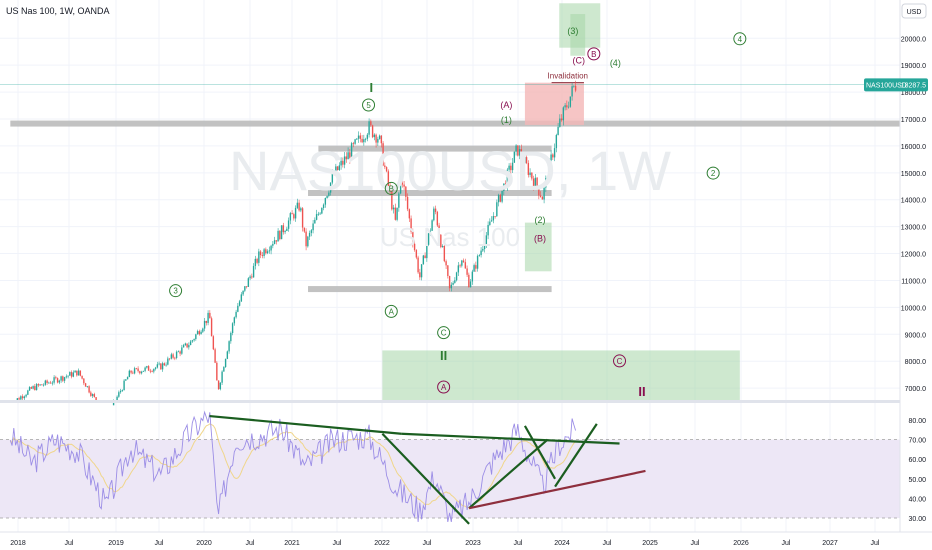 This screenshot has width=932, height=550. I want to click on last-price-tag: NAS100USD 18287.5, so click(896, 85).